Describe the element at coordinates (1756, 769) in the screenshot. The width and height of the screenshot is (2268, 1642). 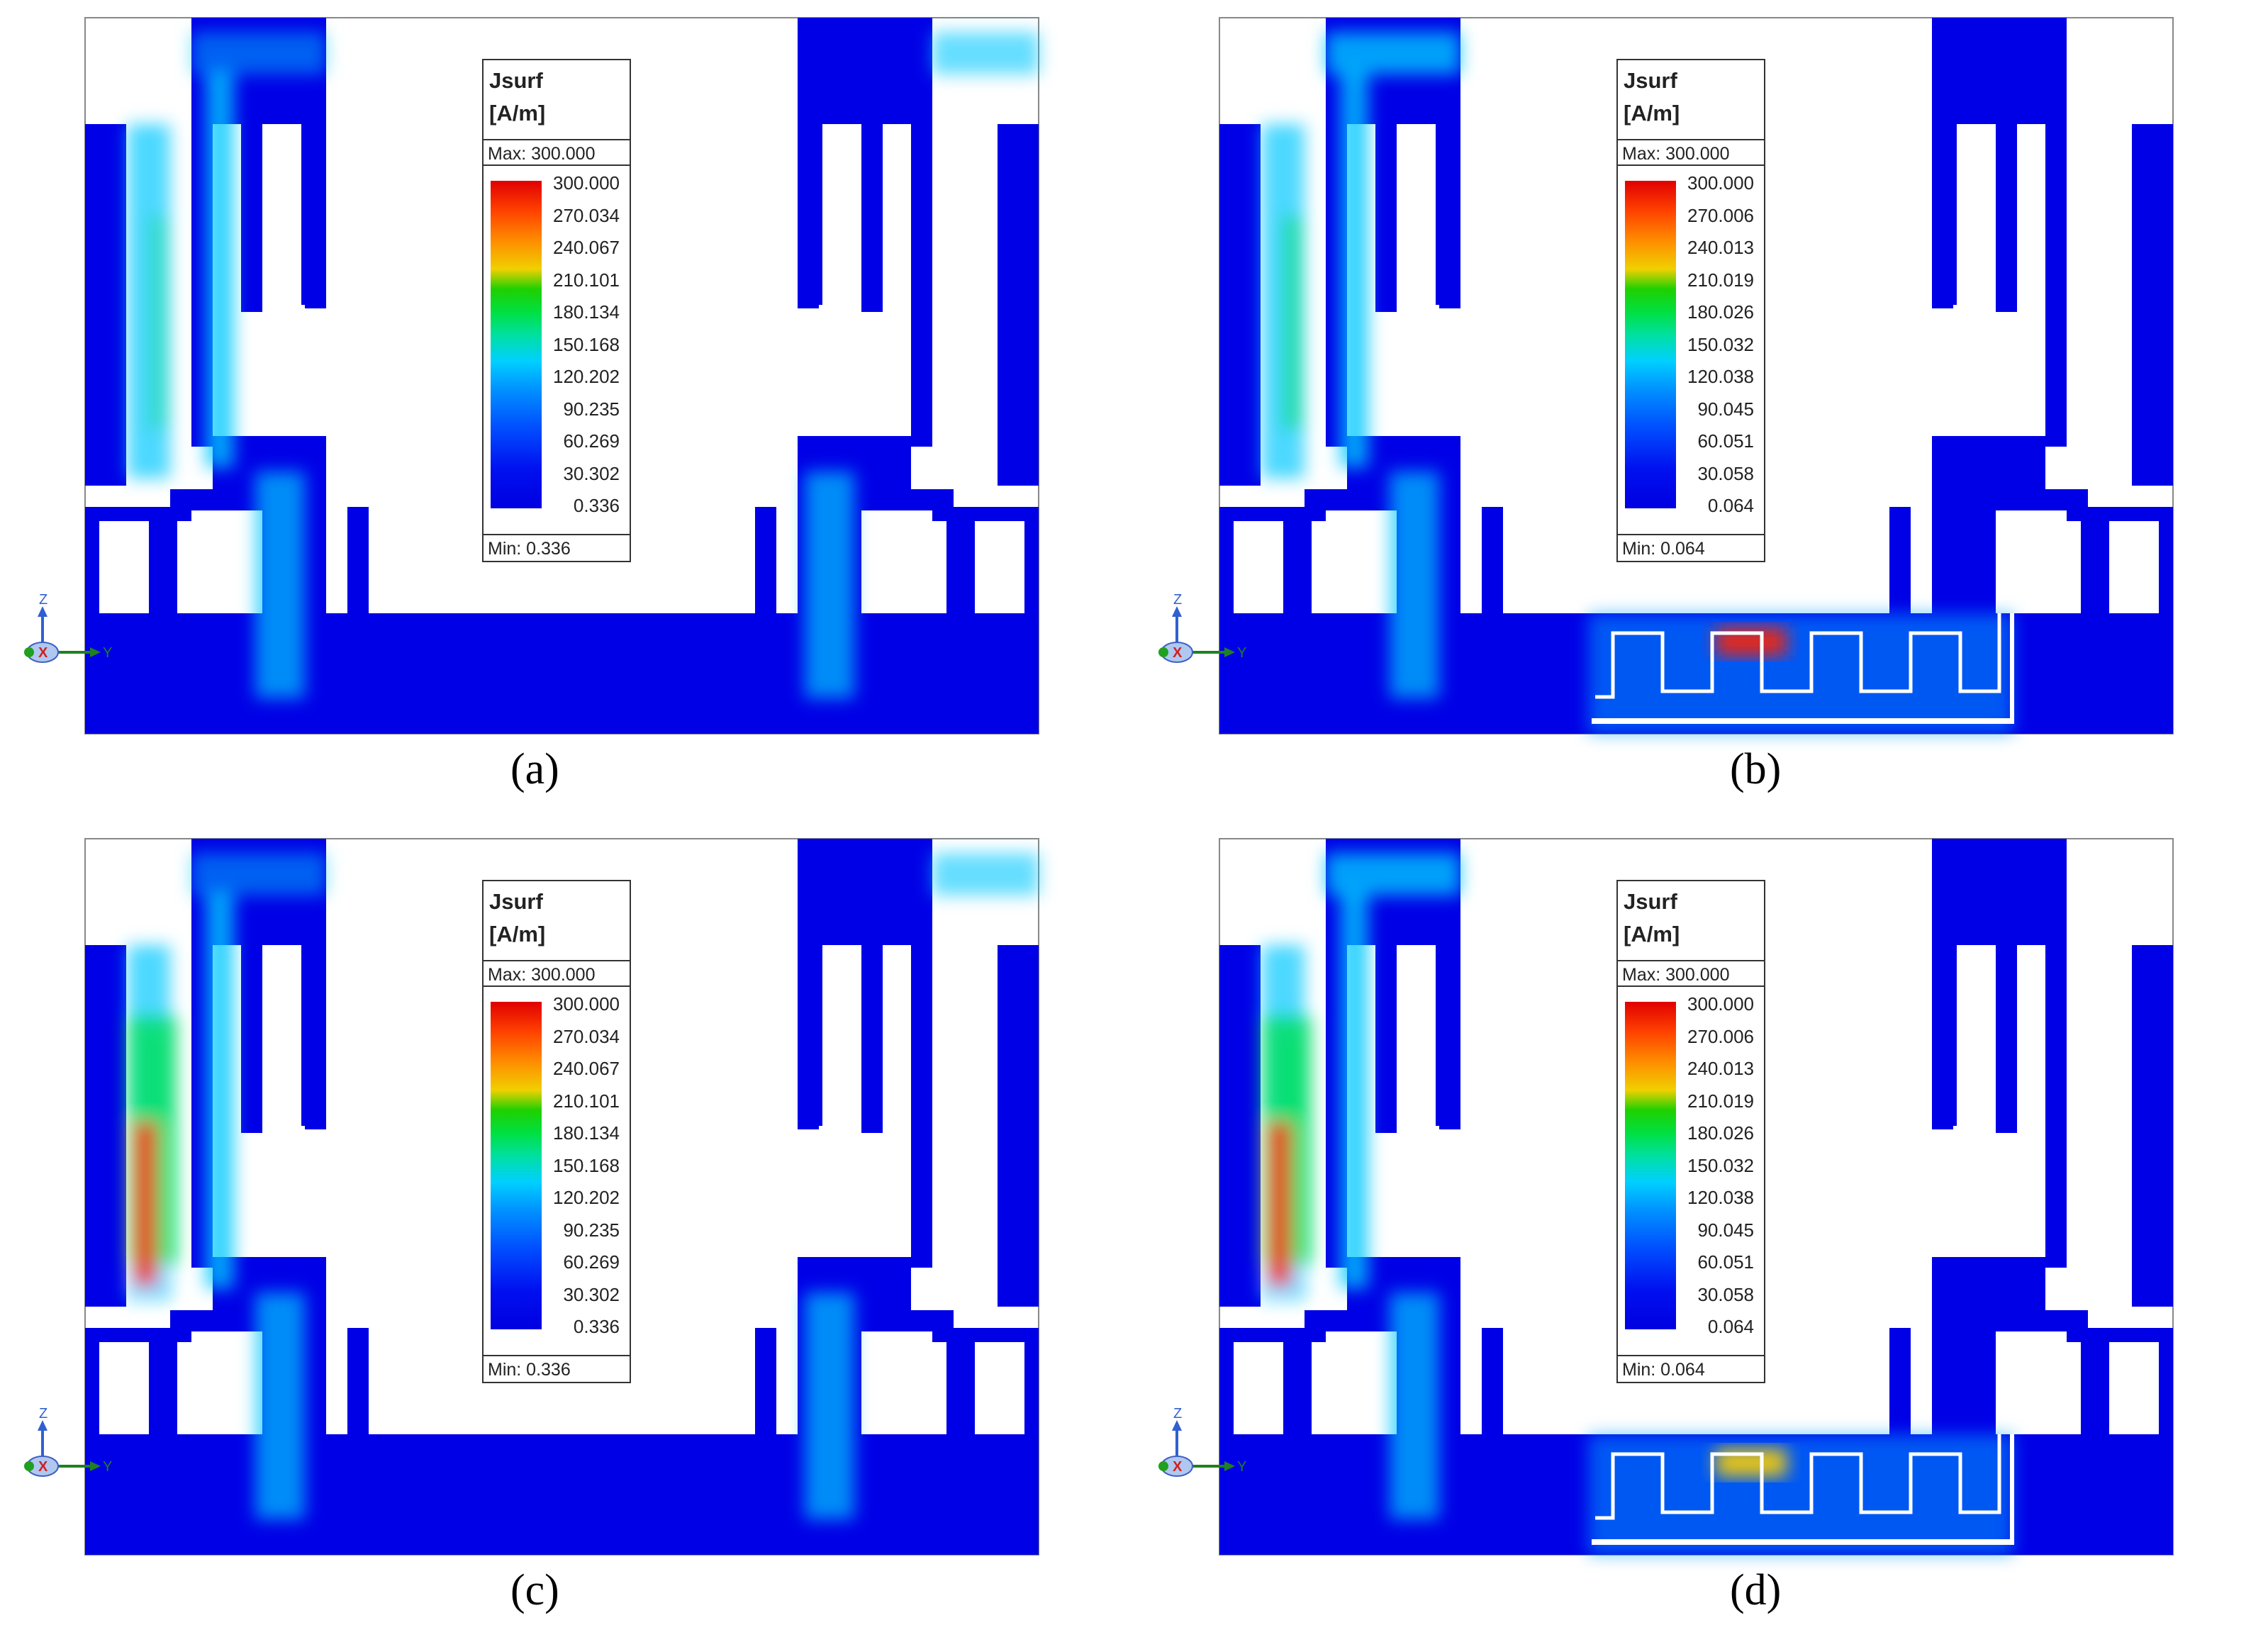
I see `panel-caption: (b)` at that location.